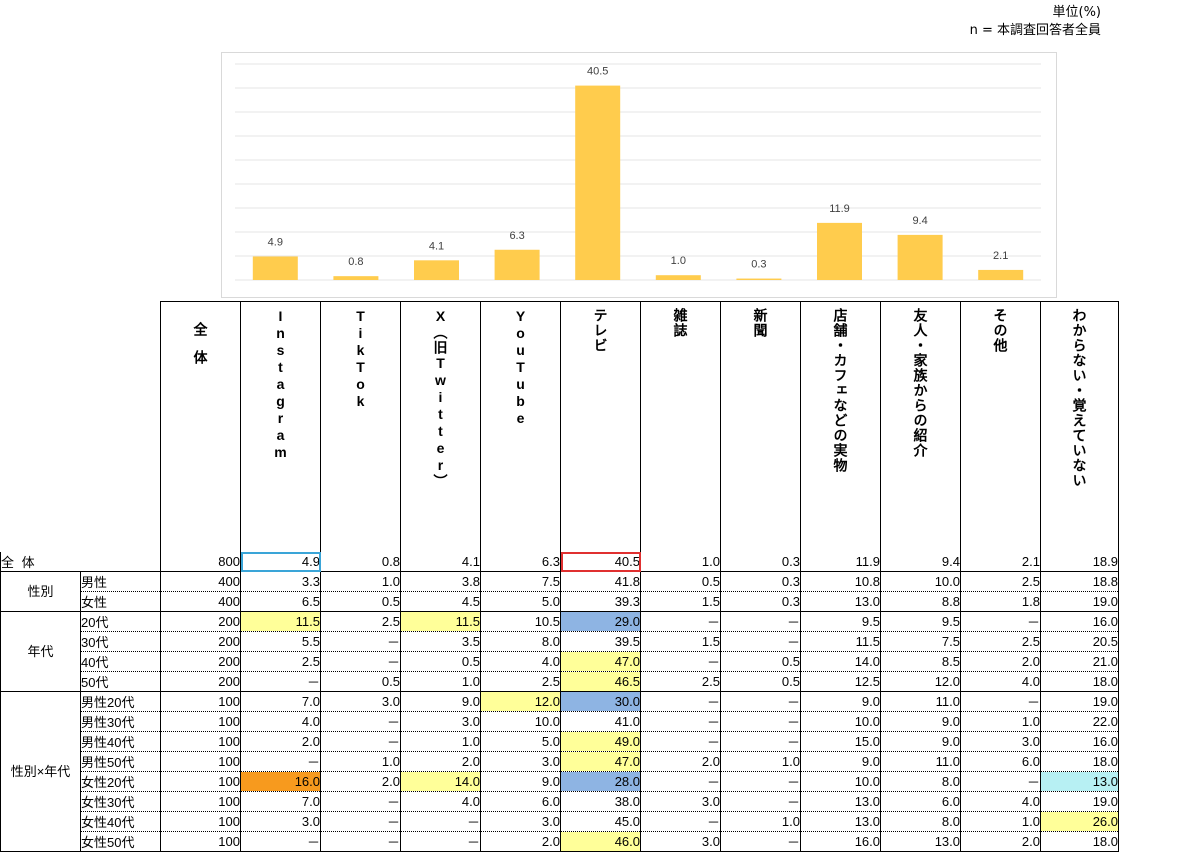  I want to click on table-row: 年代 20代 200 11.5 2.5 11.5 10.5 29.0 －－ 9.5 9.5 － 16.0, so click(559, 651).